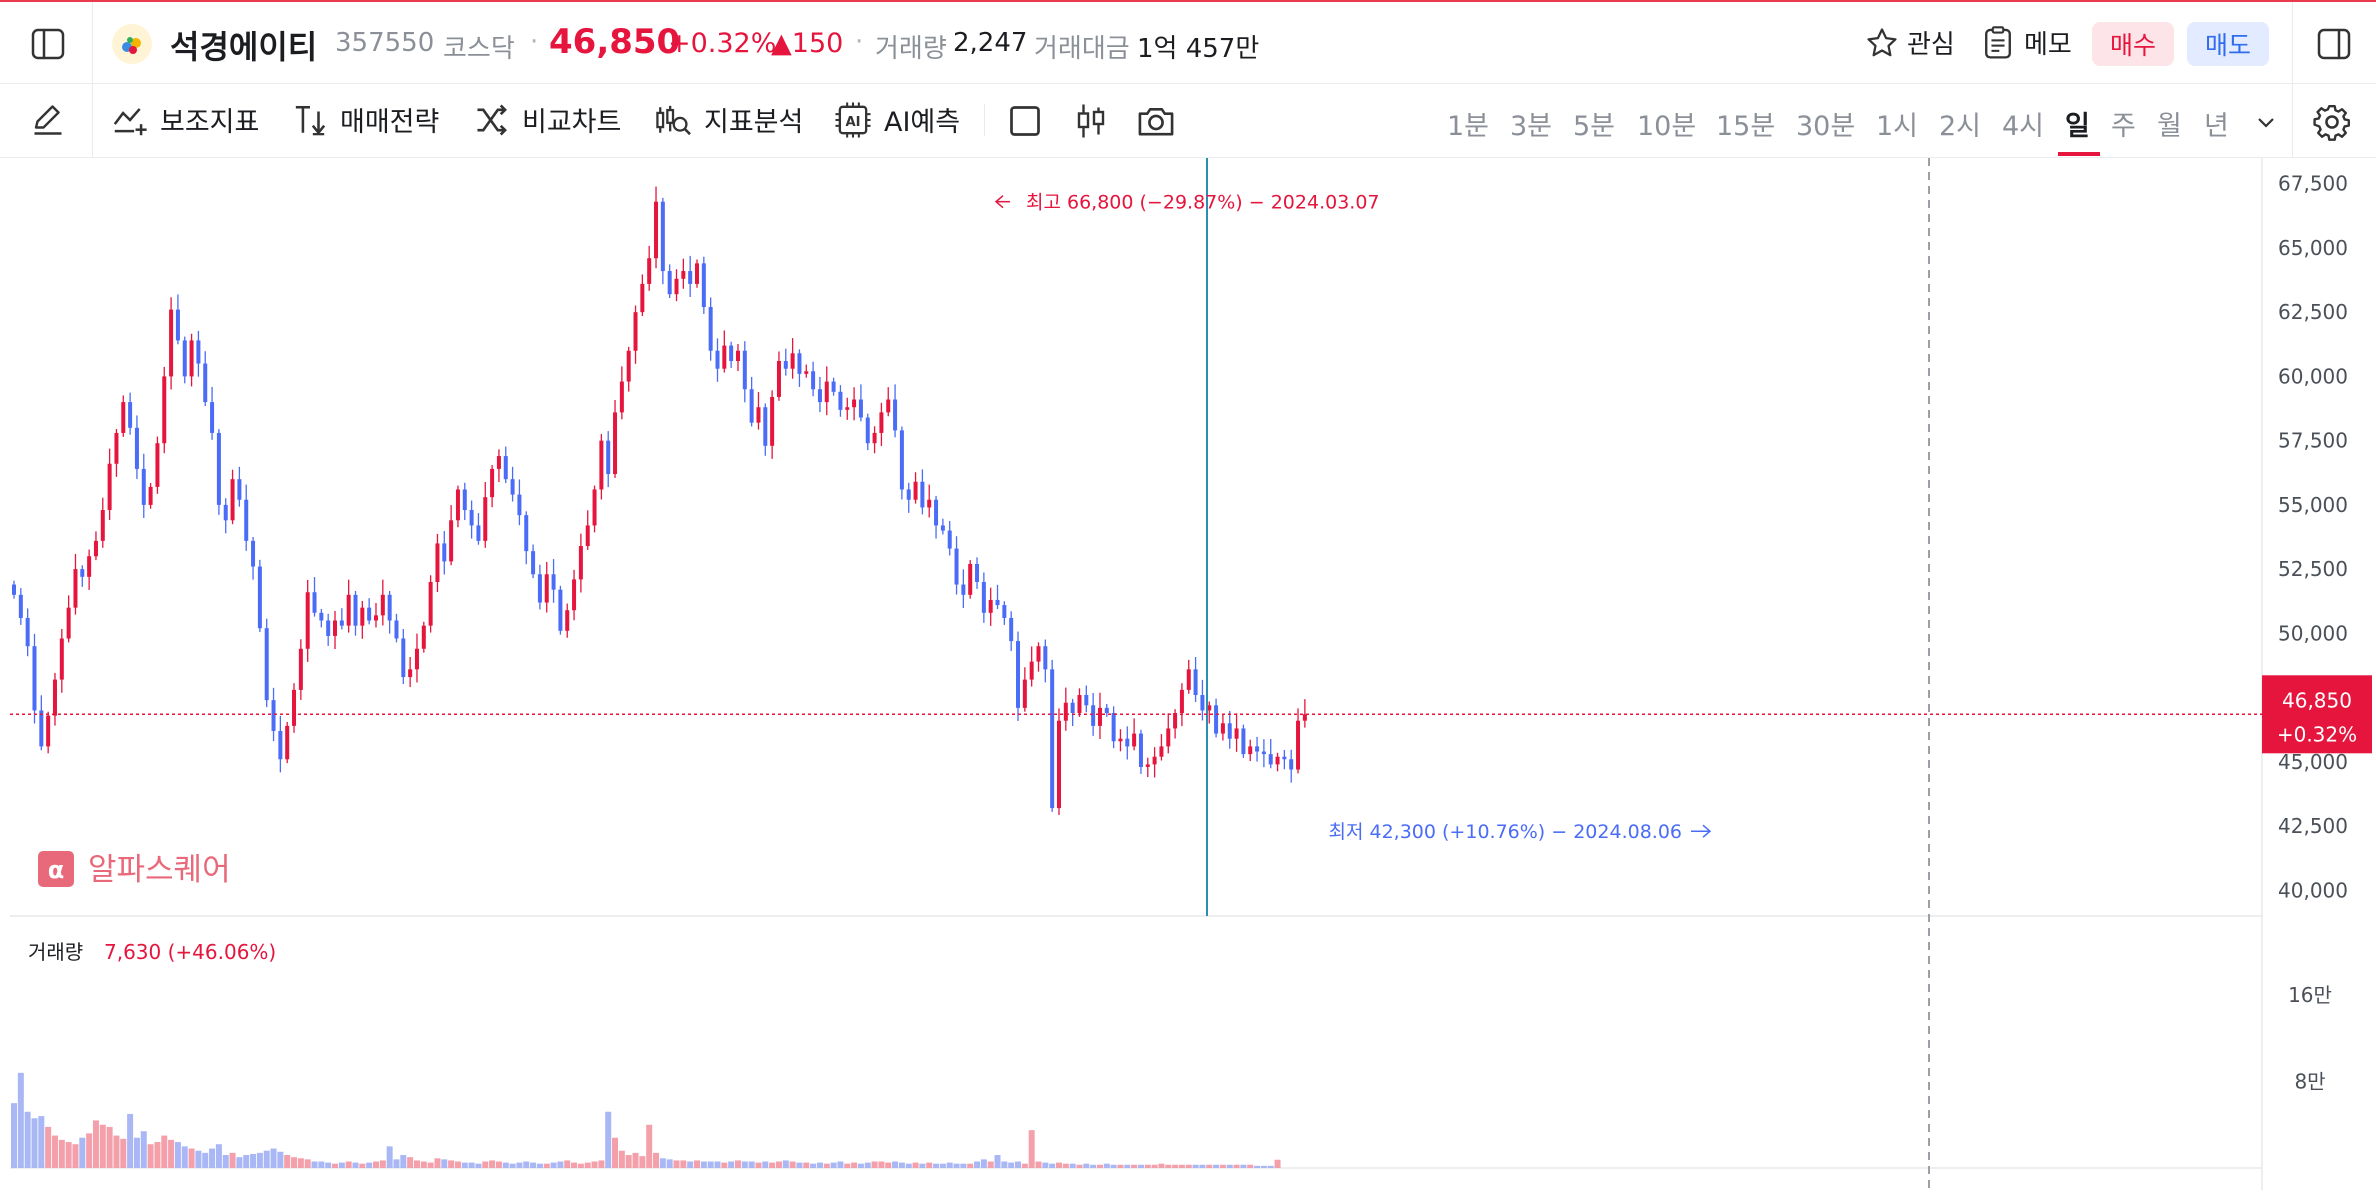 This screenshot has width=2376, height=1192. What do you see at coordinates (1025, 121) in the screenshot?
I see `square-icon` at bounding box center [1025, 121].